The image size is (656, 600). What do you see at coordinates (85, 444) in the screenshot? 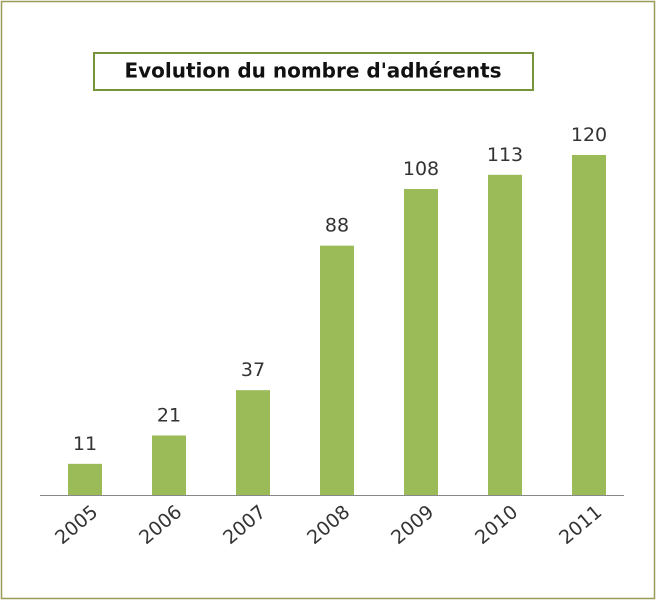
I see `data-label: 11` at bounding box center [85, 444].